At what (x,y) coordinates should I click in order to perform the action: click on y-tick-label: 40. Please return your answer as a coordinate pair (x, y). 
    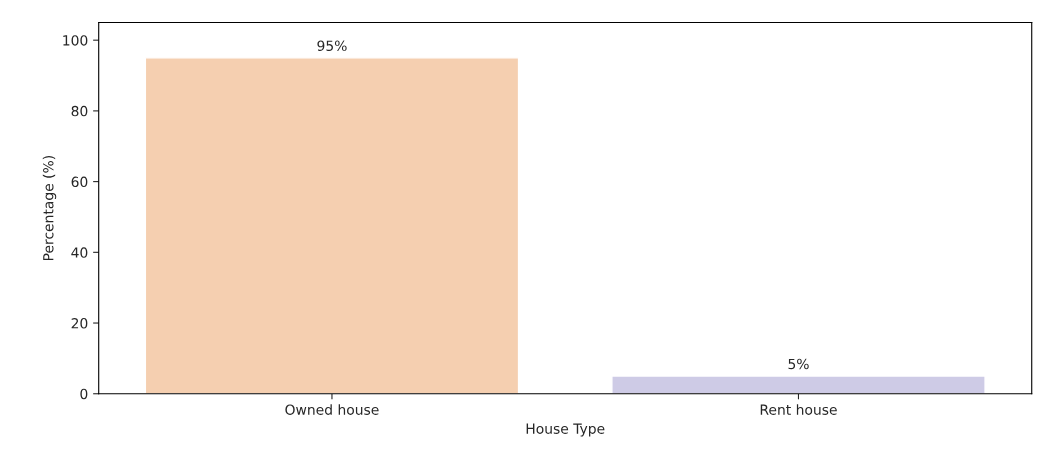
    Looking at the image, I should click on (79, 252).